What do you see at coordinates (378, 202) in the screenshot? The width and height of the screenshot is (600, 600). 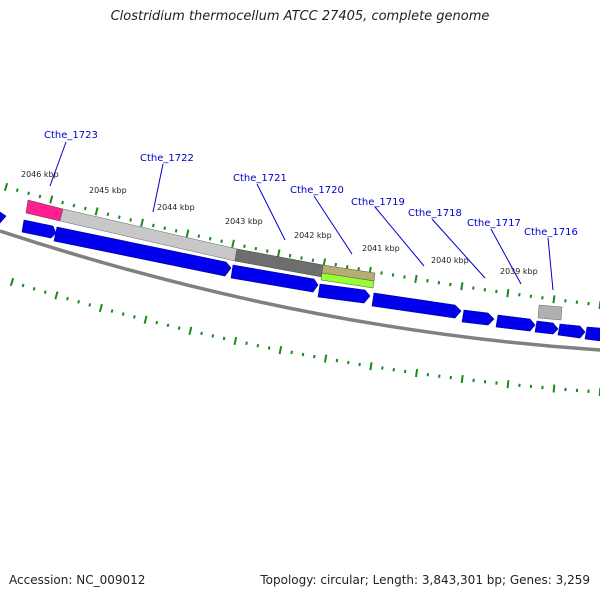 I see `gene-label: Cthe_1719` at bounding box center [378, 202].